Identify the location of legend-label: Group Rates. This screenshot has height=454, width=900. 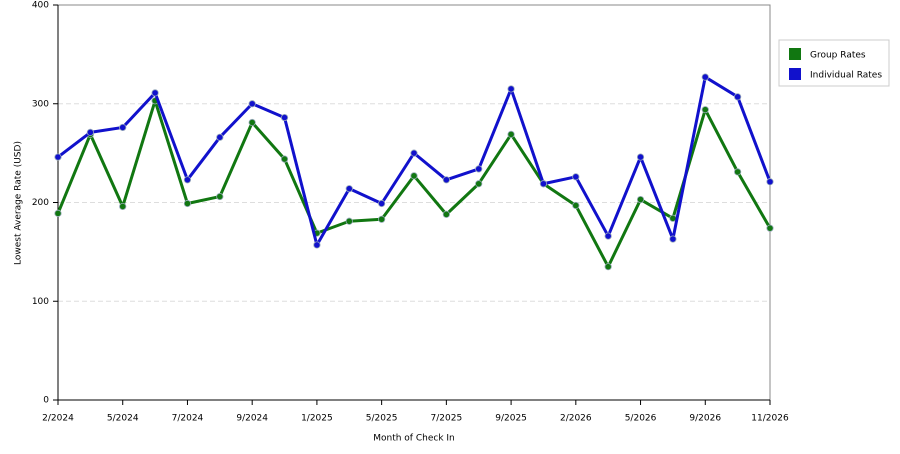
(838, 56).